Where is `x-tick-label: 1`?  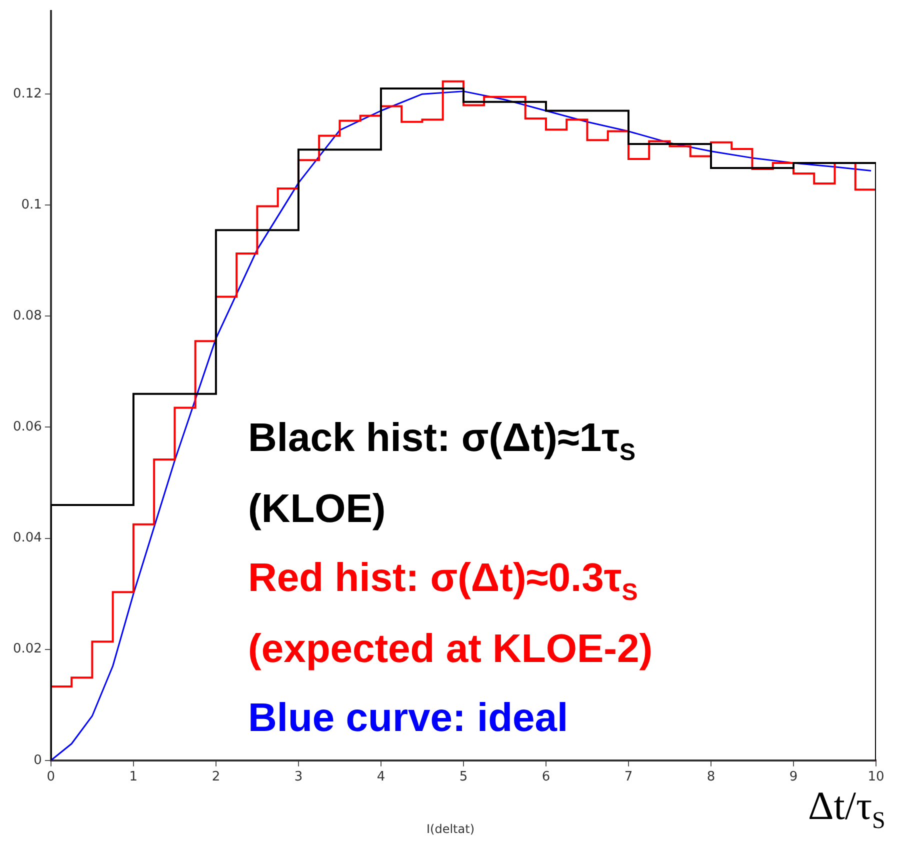
x-tick-label: 1 is located at coordinates (133, 777).